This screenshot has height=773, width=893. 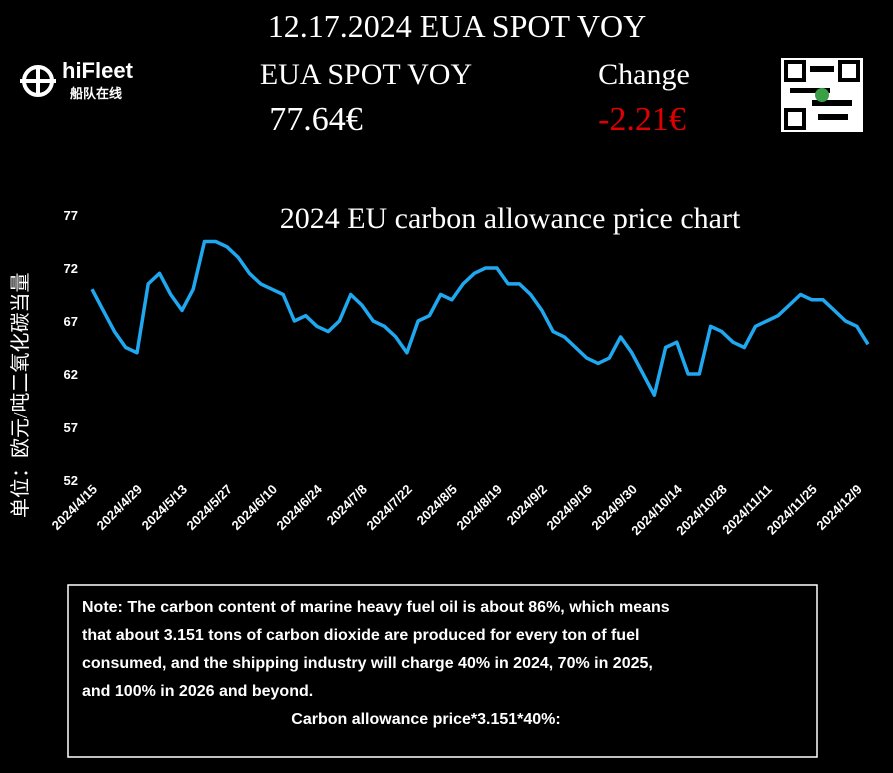 I want to click on price-value: 77.64€, so click(x=316, y=119).